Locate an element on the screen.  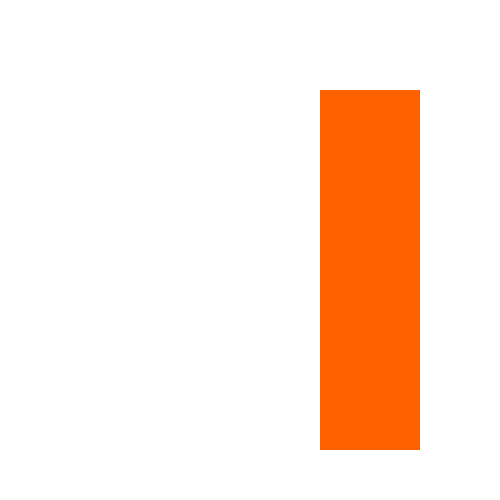
orange-panel is located at coordinates (370, 270).